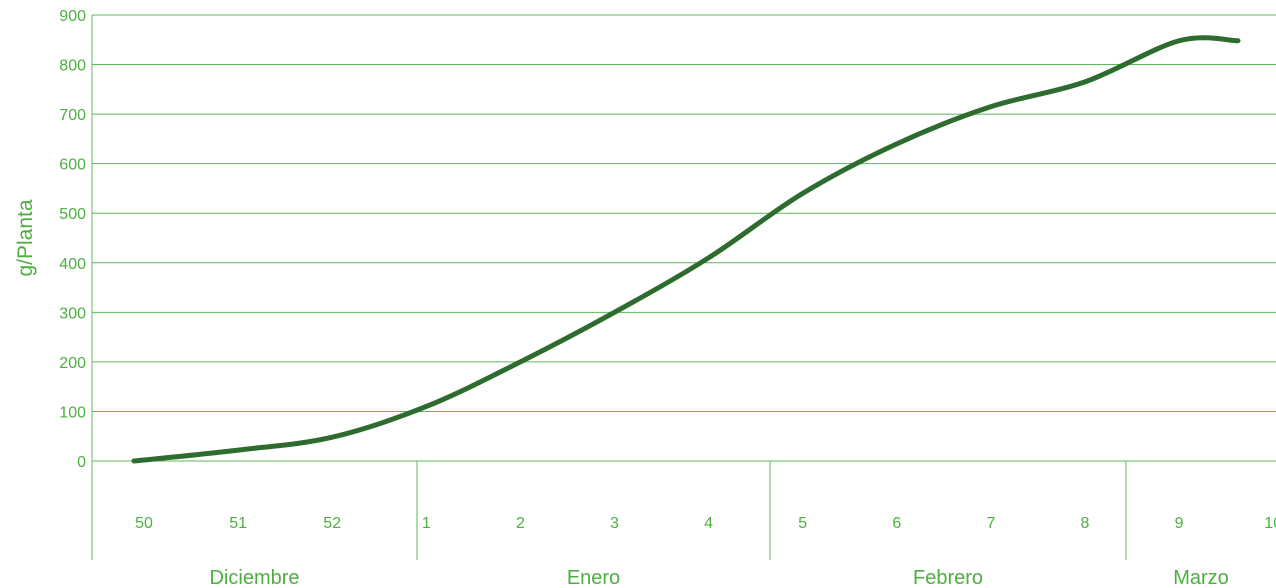  Describe the element at coordinates (238, 523) in the screenshot. I see `x-tick-label: 51` at that location.